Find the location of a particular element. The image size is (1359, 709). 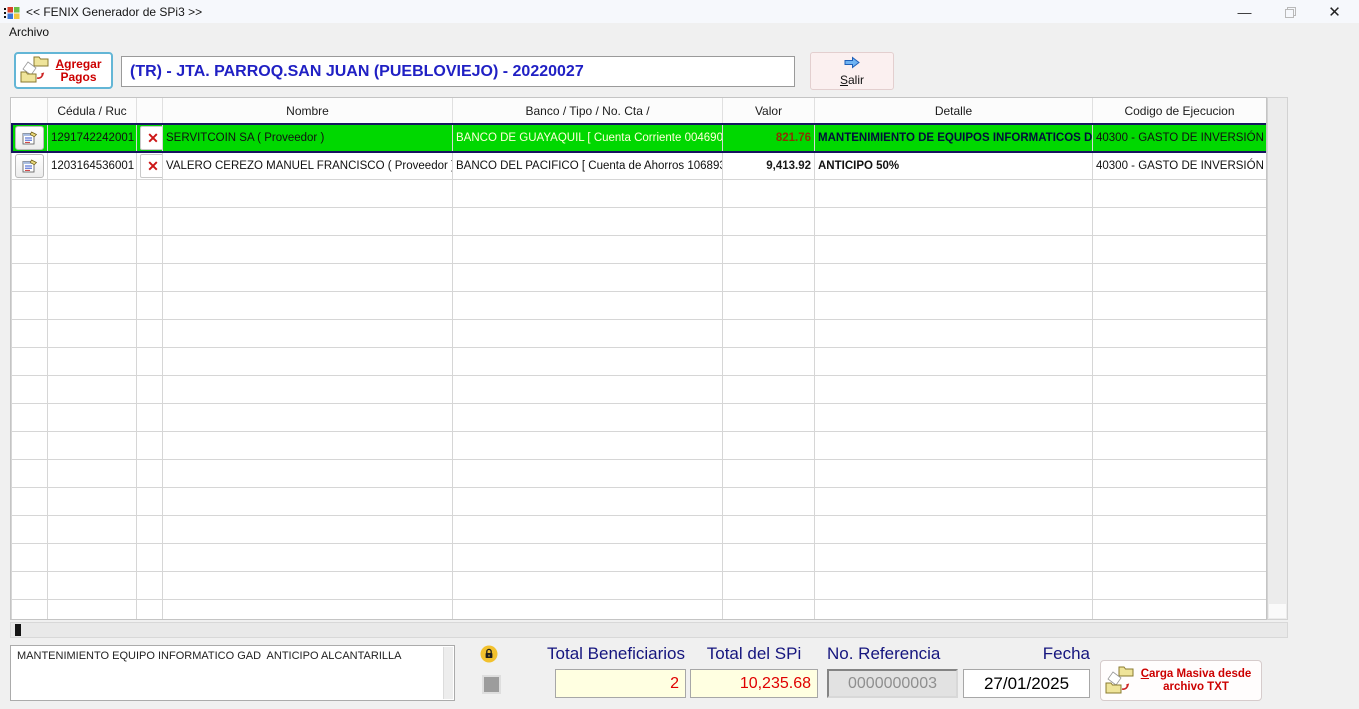

header-cedula: Cédula / Ruc is located at coordinates (92, 111).